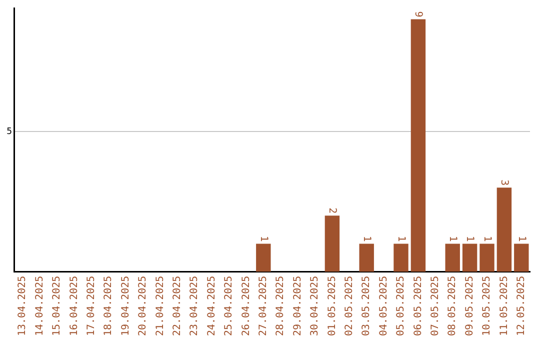 This screenshot has width=540, height=340. I want to click on x-tick-label: 17.04.2025, so click(91, 306).